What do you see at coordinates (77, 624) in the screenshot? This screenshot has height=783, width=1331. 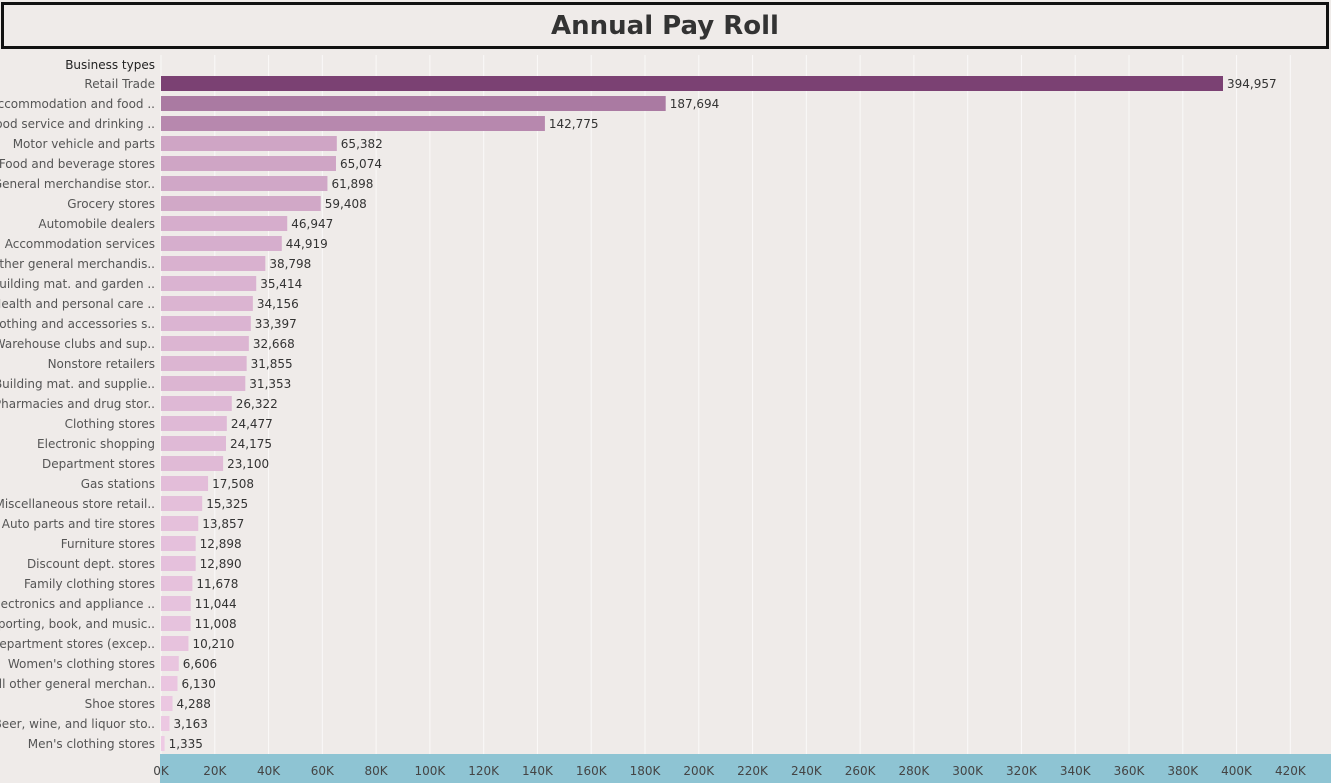 I see `category-label: Sporting, book, and music..` at bounding box center [77, 624].